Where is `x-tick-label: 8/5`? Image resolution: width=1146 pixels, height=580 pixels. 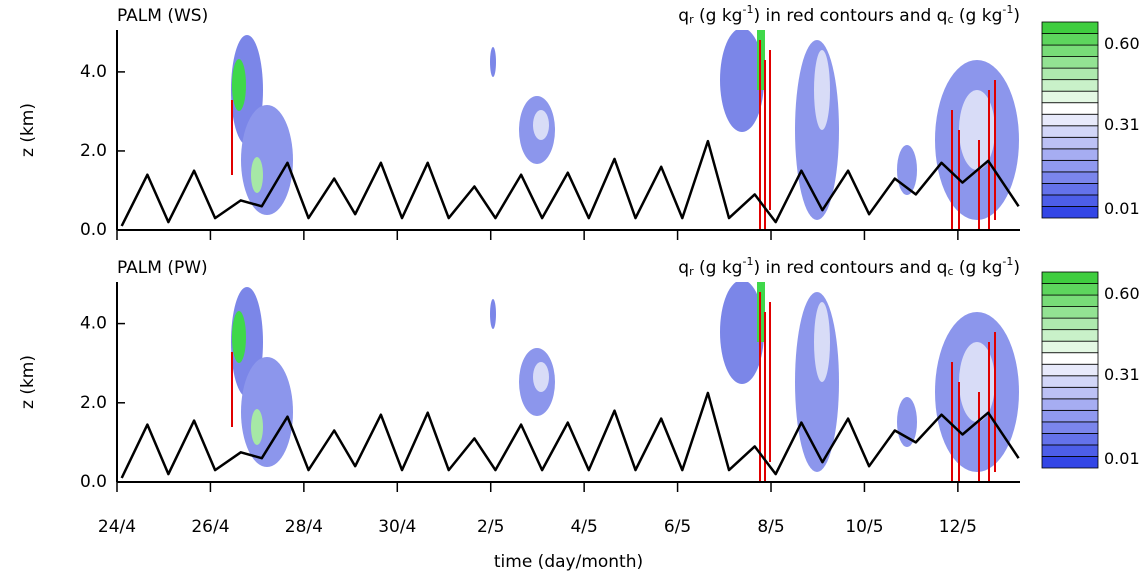
x-tick-label: 8/5 is located at coordinates (770, 527).